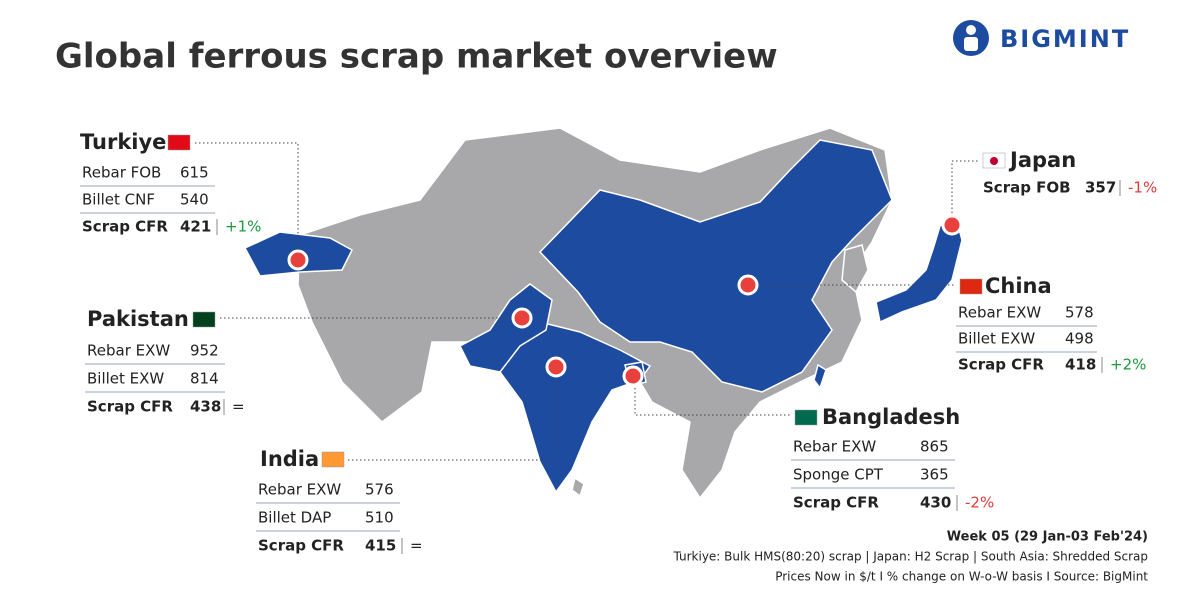 Image resolution: width=1200 pixels, height=600 pixels. I want to click on row-value: 865, so click(934, 447).